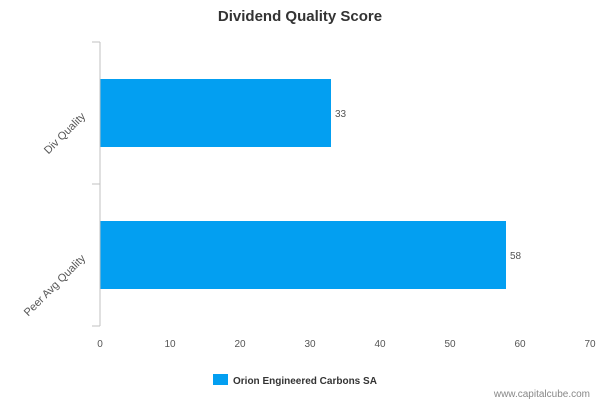 The image size is (600, 405). Describe the element at coordinates (346, 344) in the screenshot. I see `x-axis: 0 10 20 30 40 50 60 70` at that location.